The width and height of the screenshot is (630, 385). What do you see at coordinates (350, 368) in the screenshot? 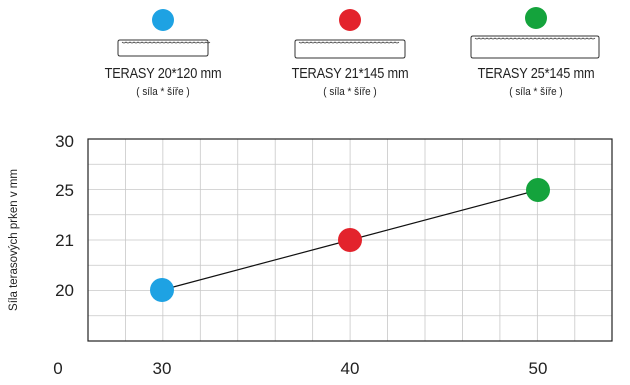
I see `x-tick-label: 40` at bounding box center [350, 368].